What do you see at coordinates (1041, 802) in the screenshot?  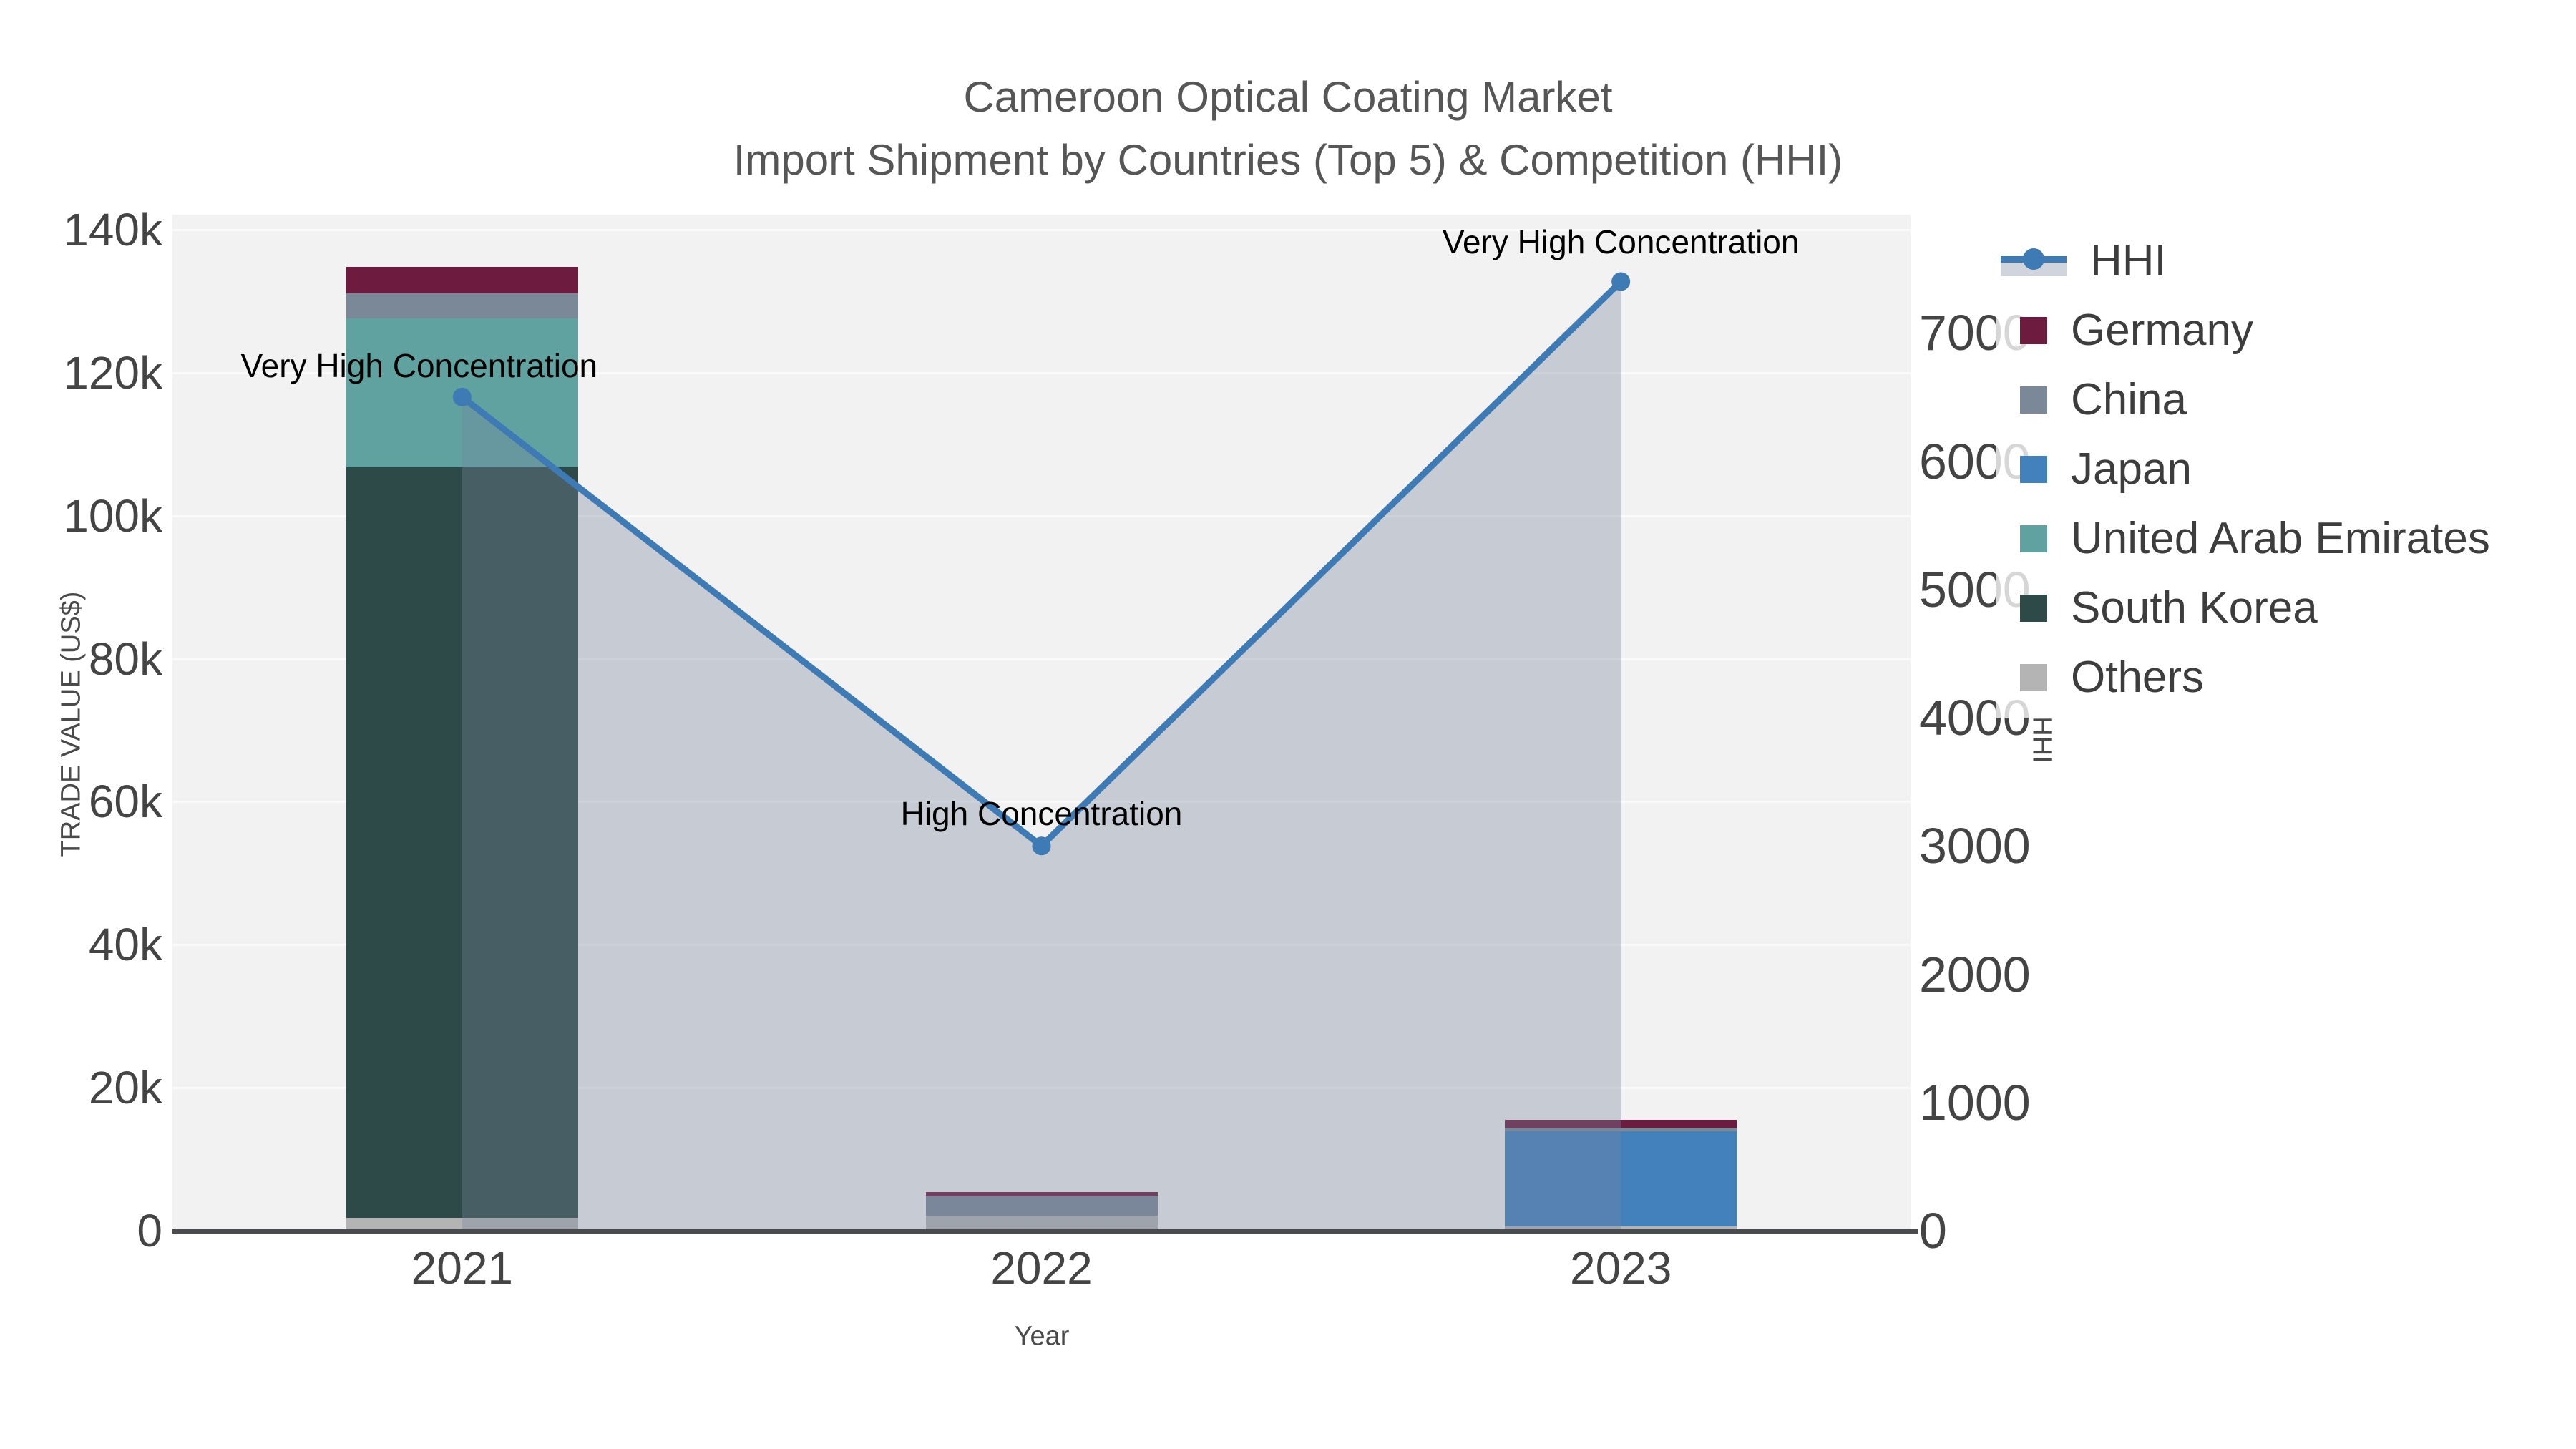 I see `gridline-y-60k` at bounding box center [1041, 802].